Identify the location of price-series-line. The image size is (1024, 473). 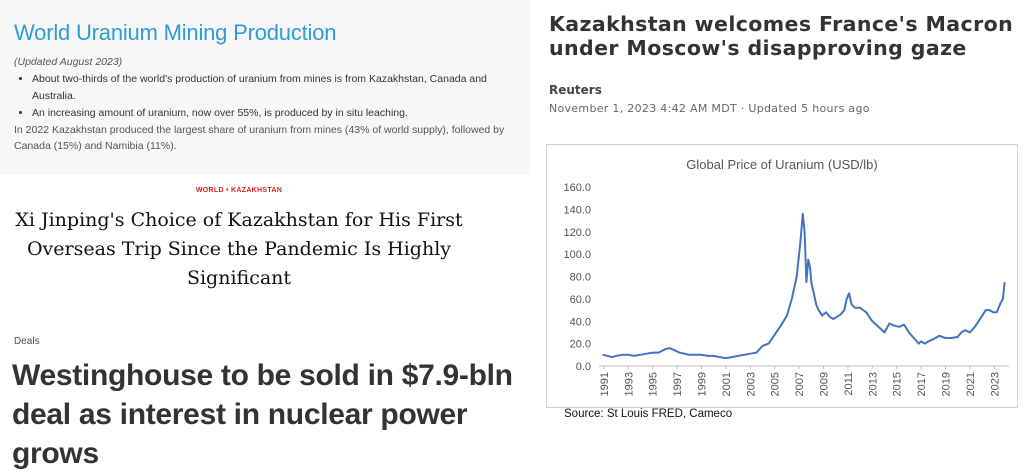
(804, 286).